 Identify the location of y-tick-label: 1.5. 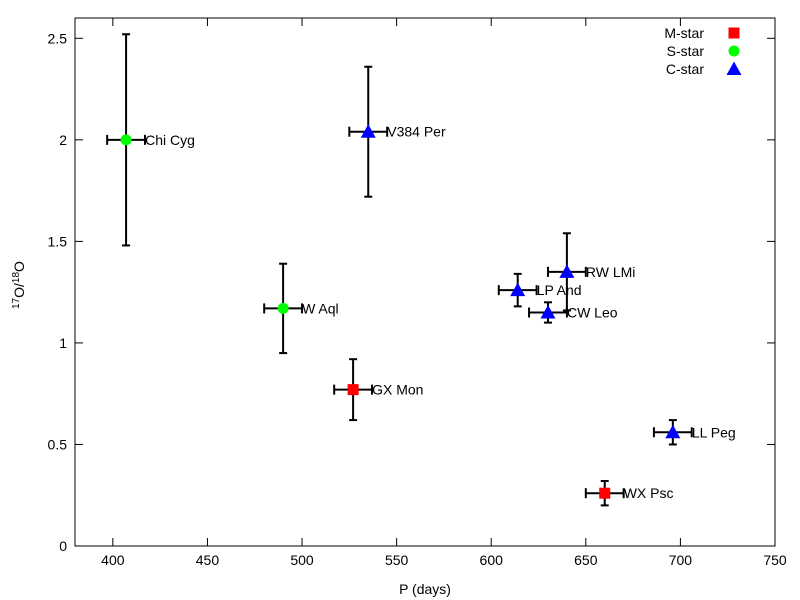
(58, 241).